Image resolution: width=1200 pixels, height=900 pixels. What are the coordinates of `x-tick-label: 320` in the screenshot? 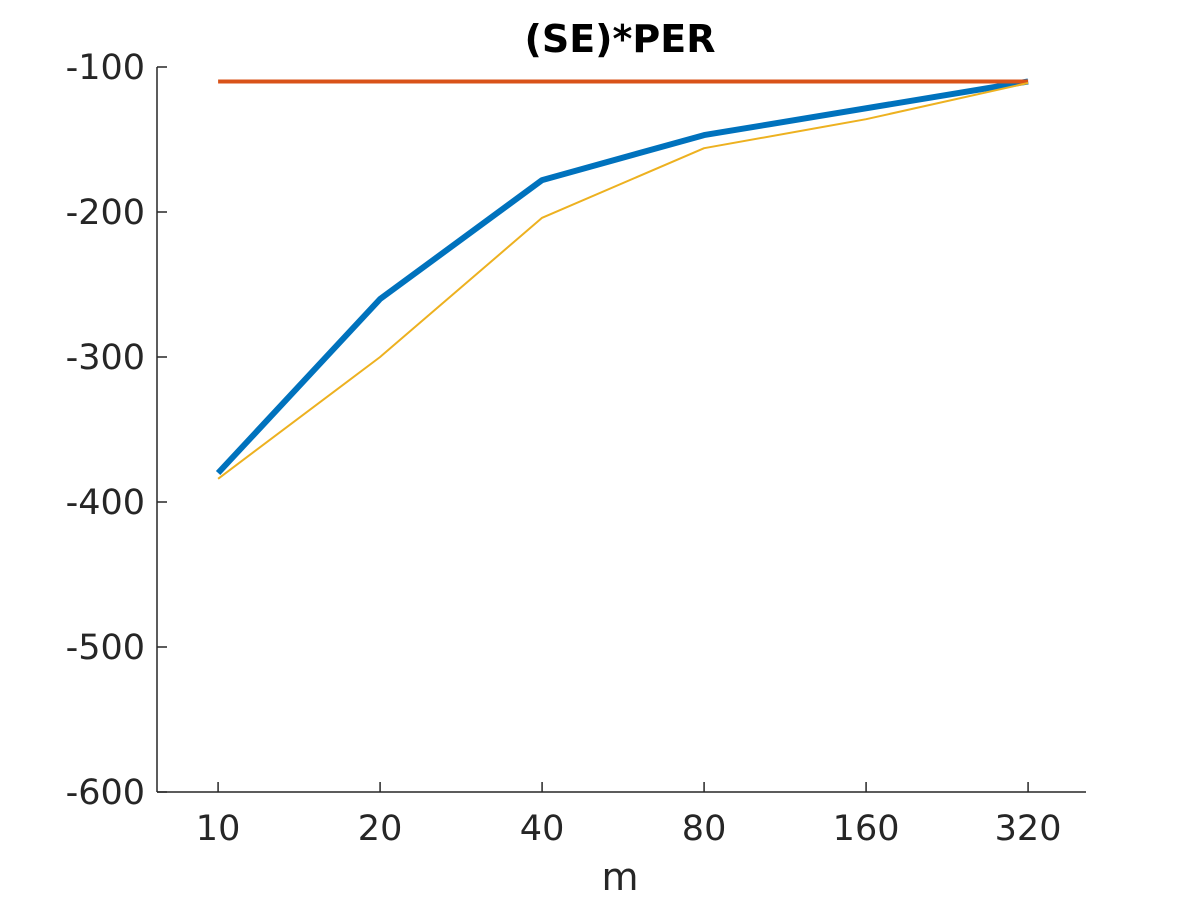 It's located at (1028, 829).